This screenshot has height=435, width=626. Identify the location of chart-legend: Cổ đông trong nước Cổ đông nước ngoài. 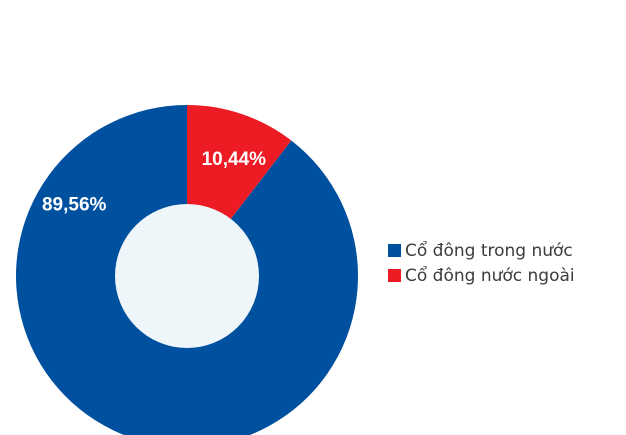
(507, 263).